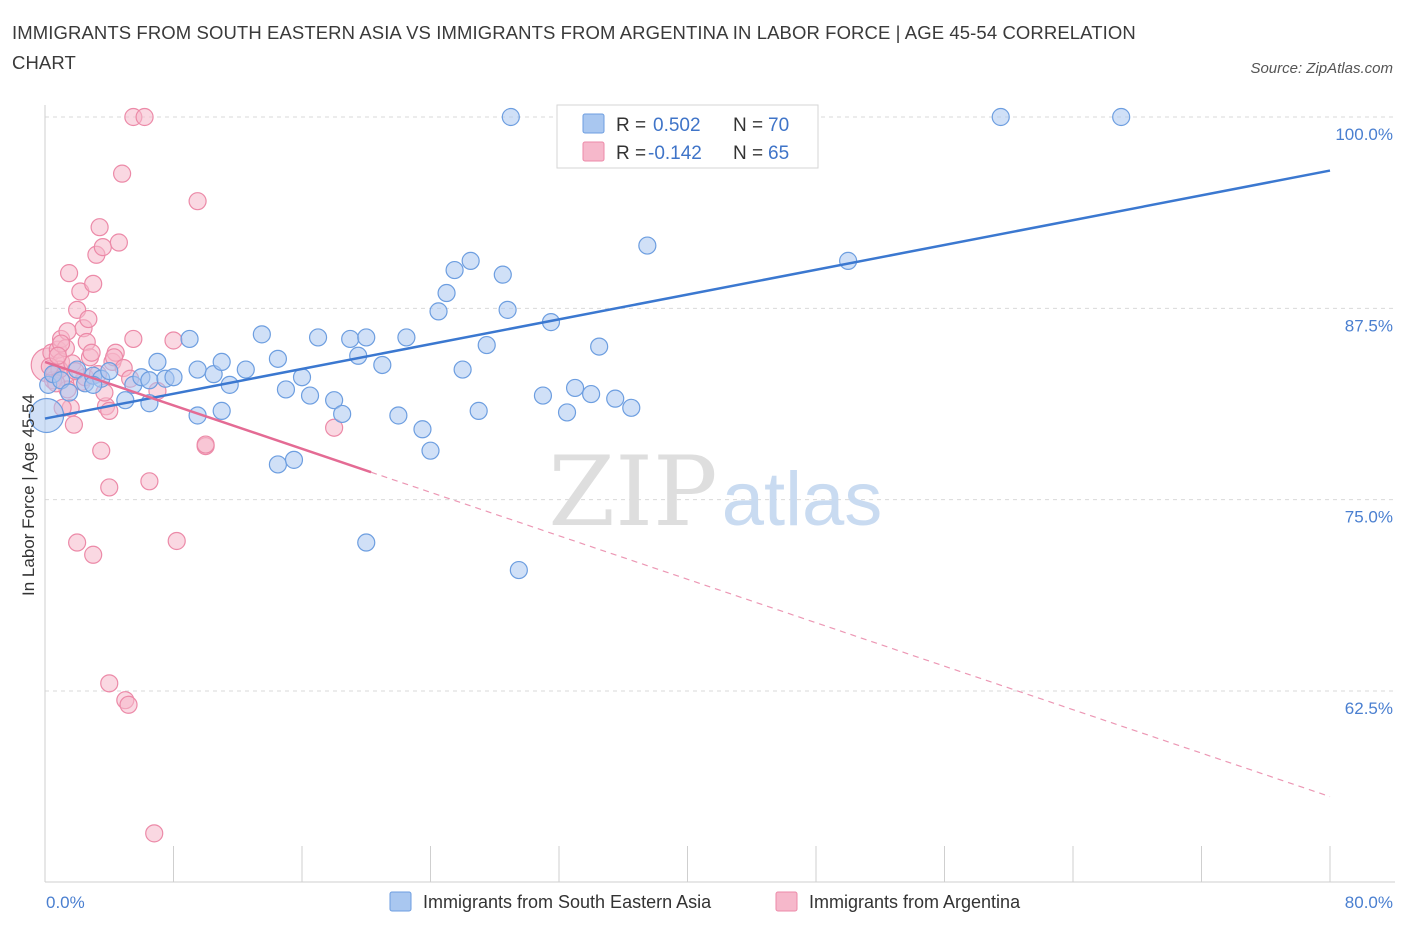 Image resolution: width=1406 pixels, height=930 pixels. Describe the element at coordinates (1369, 708) in the screenshot. I see `y-tick-label: 62.5%` at that location.